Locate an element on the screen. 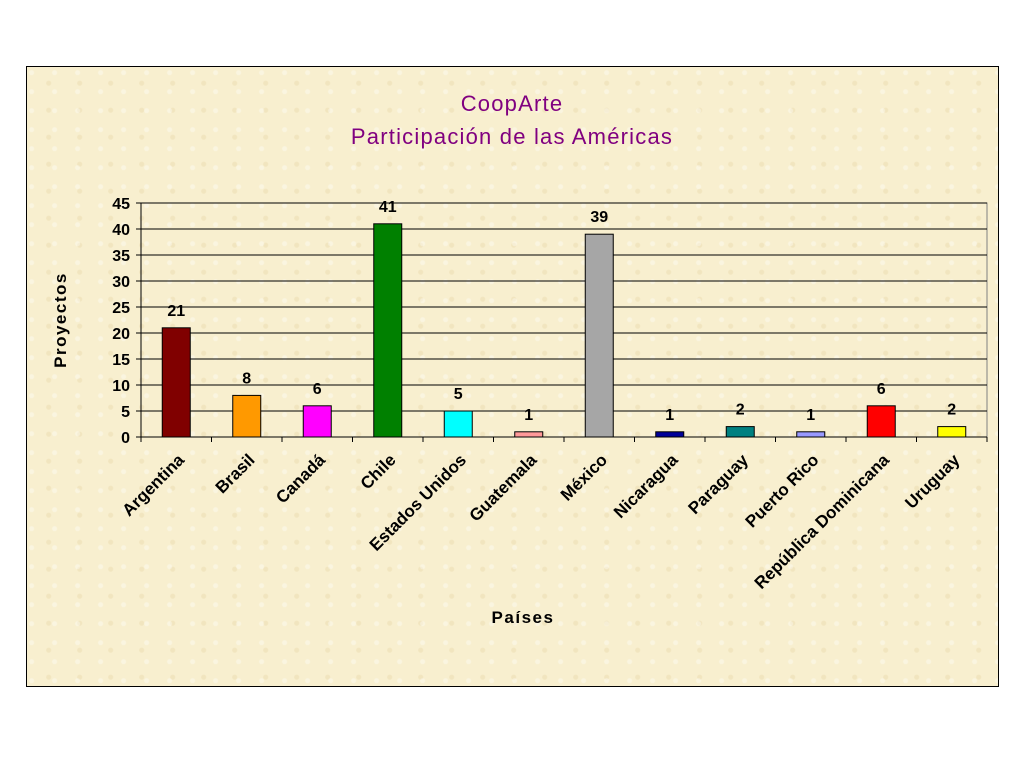 Image resolution: width=1024 pixels, height=768 pixels. category-label: Argentina is located at coordinates (154, 485).